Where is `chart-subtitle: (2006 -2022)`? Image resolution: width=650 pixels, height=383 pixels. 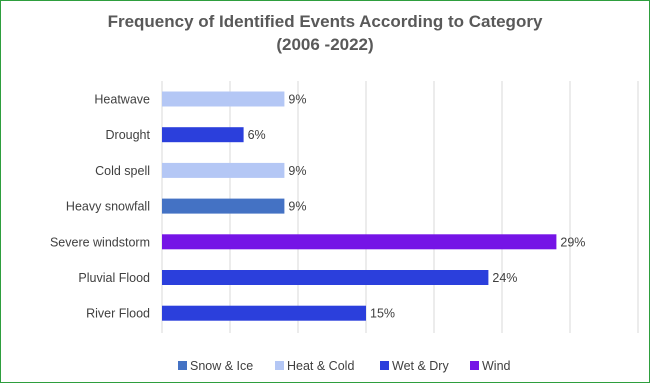
chart-subtitle: (2006 -2022) is located at coordinates (325, 44).